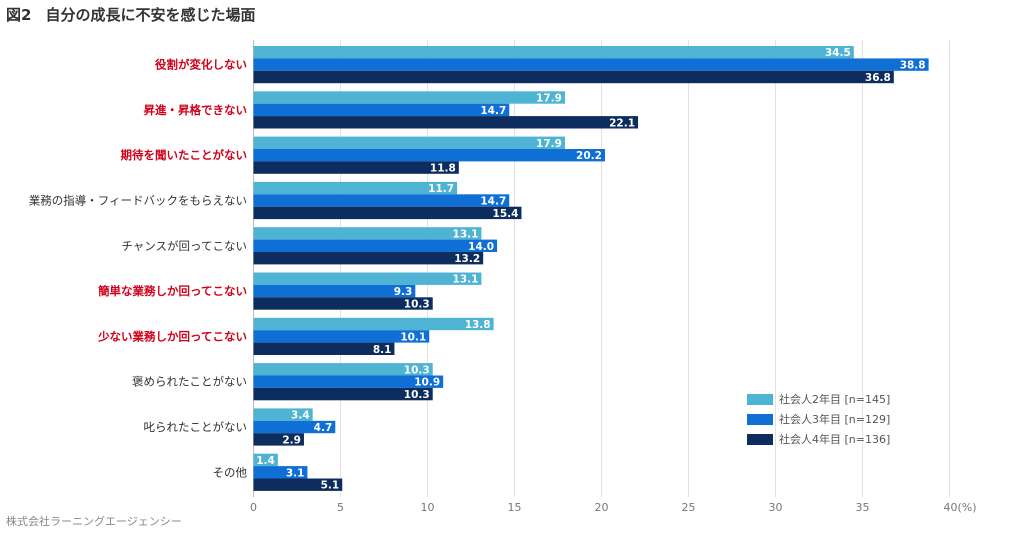 Image resolution: width=1020 pixels, height=534 pixels. Describe the element at coordinates (478, 325) in the screenshot. I see `data-label: 13.8` at that location.